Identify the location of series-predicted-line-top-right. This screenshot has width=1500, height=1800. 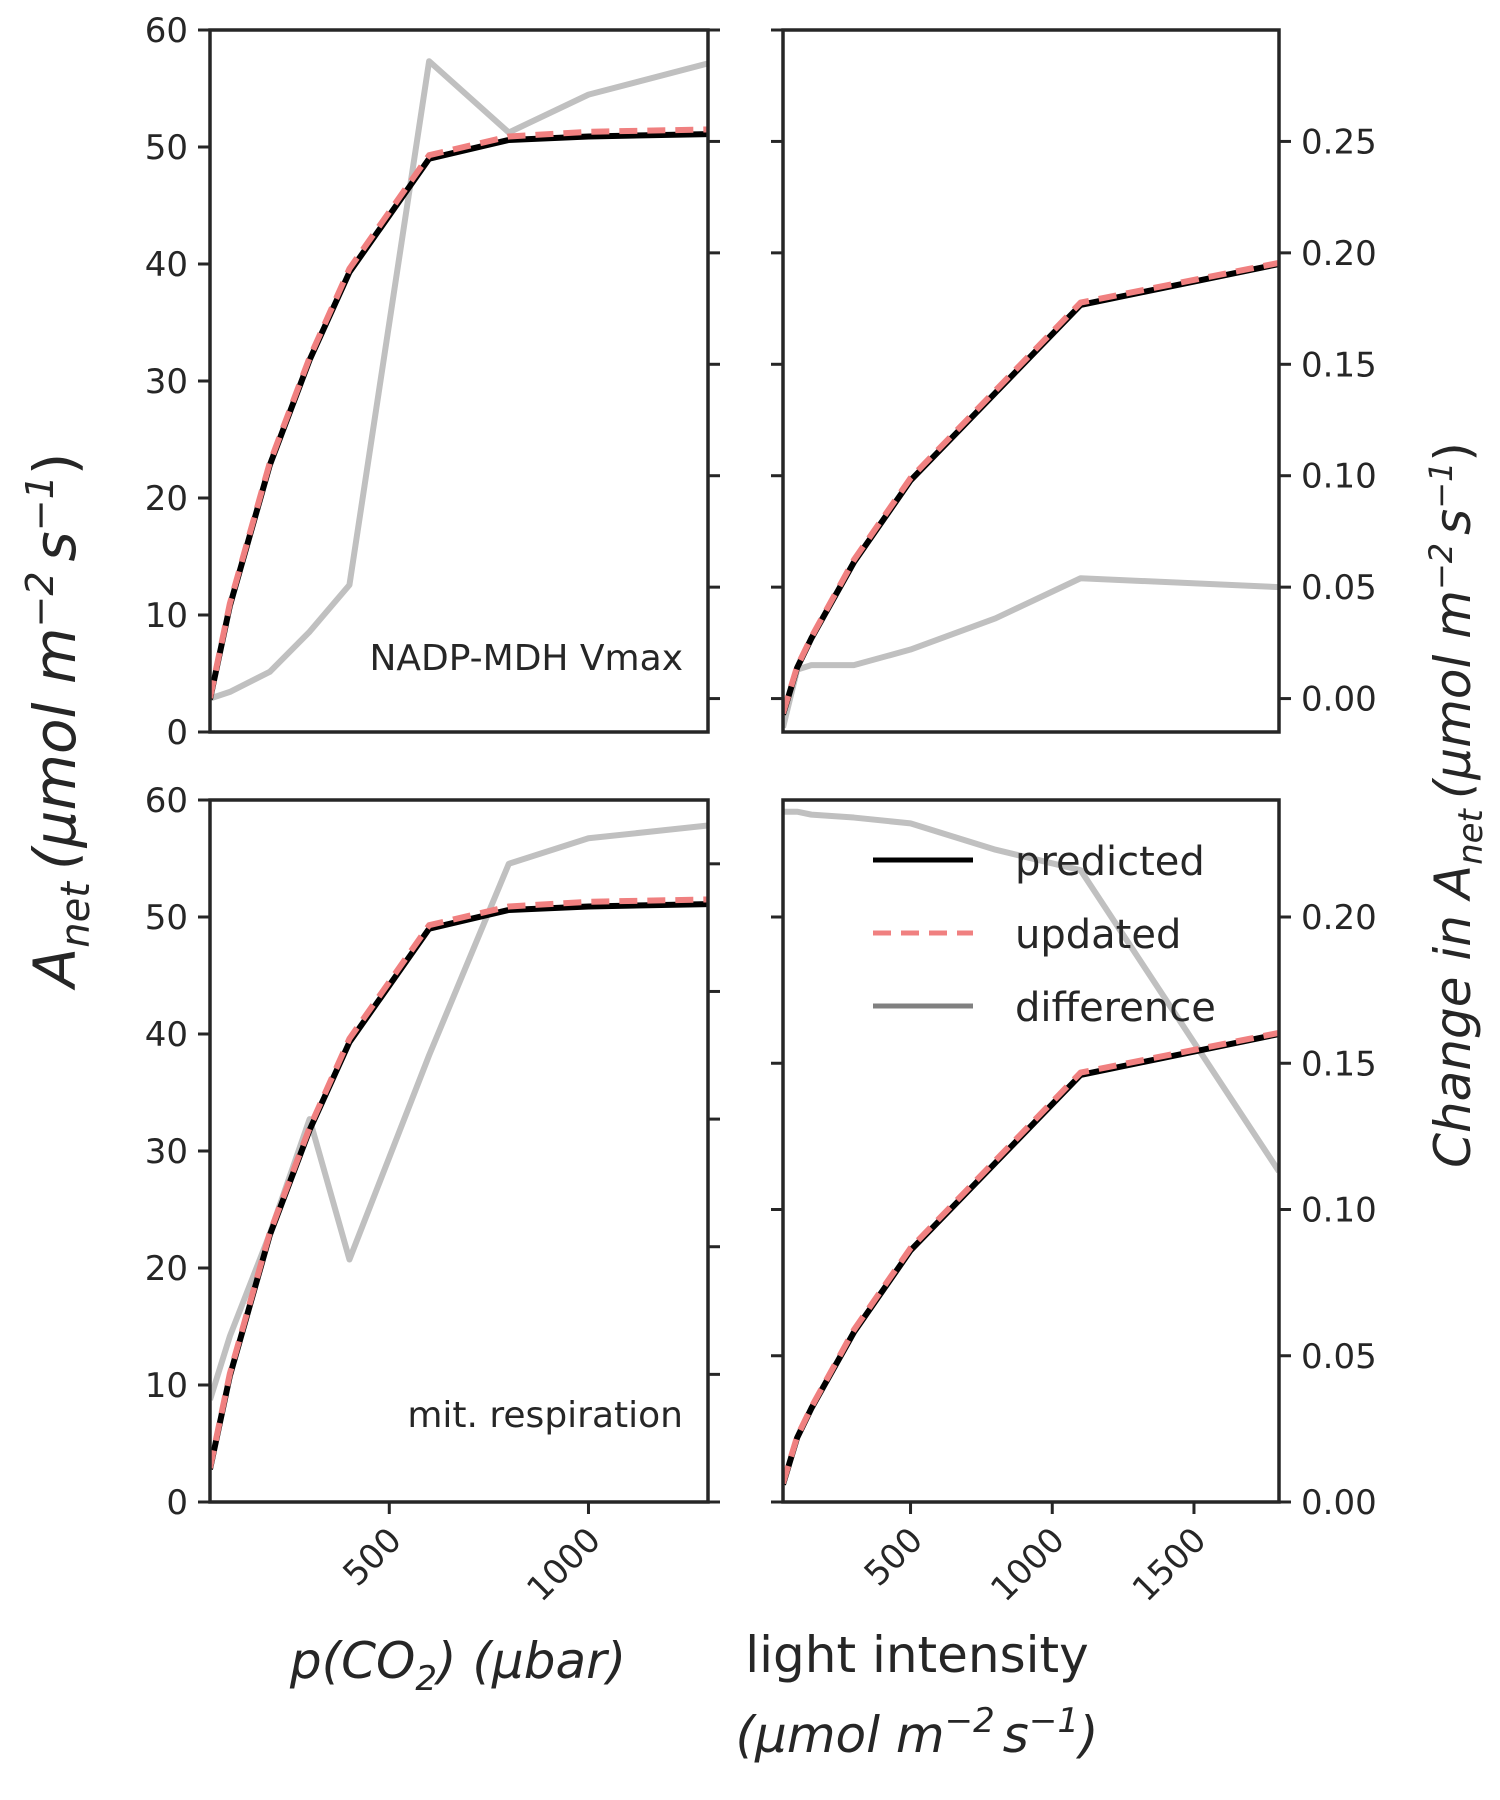
(1031, 488).